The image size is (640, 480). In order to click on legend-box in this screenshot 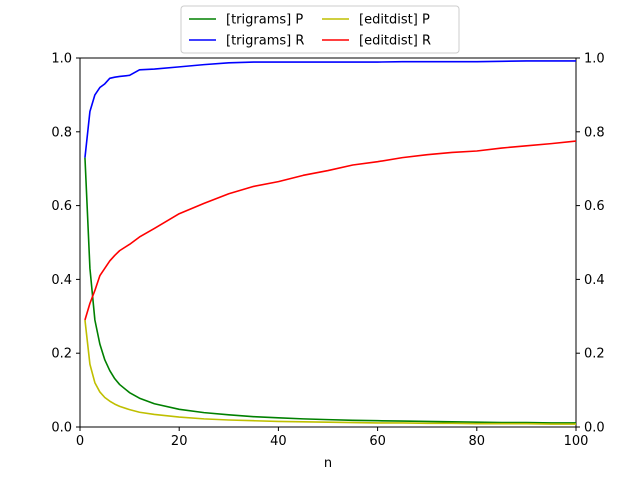, I will do `click(320, 29)`.